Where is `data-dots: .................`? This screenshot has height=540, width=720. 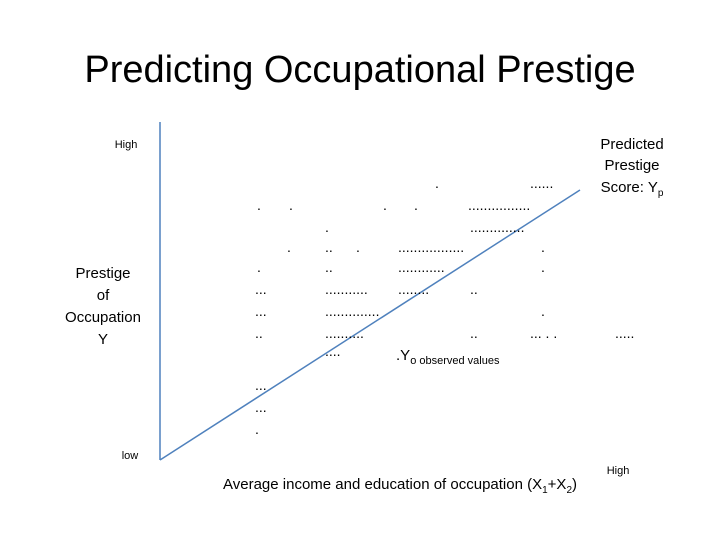 data-dots: ................. is located at coordinates (431, 247).